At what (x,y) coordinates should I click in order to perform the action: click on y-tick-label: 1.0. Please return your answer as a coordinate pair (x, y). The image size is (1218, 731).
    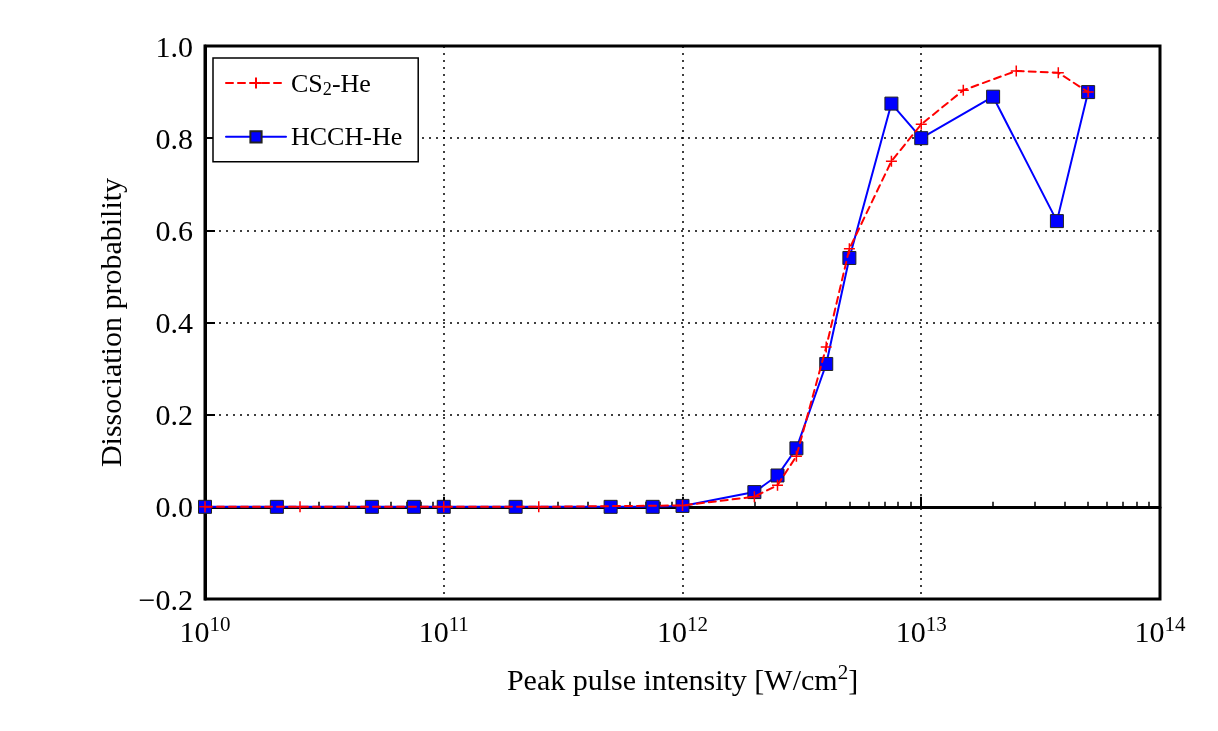
    Looking at the image, I should click on (174, 46).